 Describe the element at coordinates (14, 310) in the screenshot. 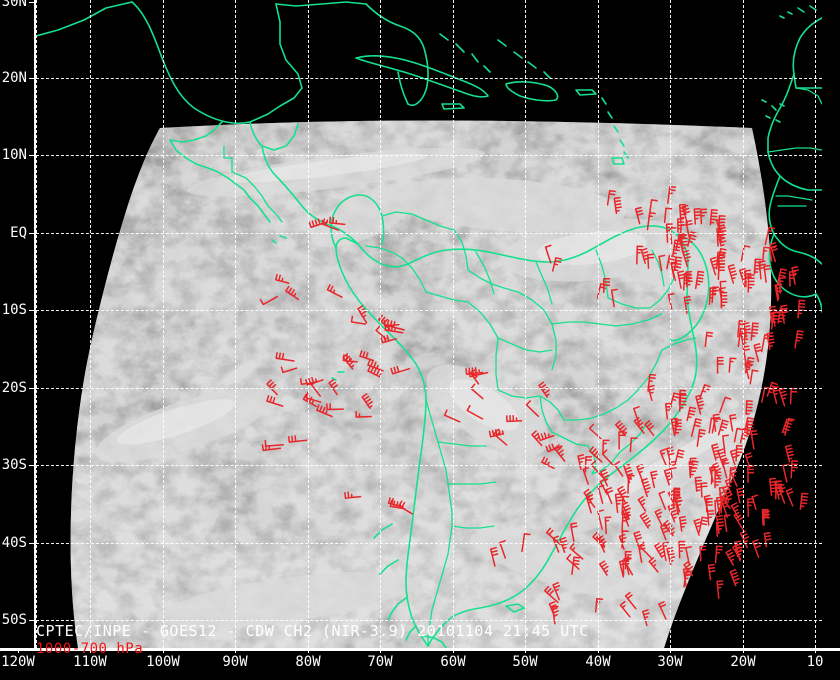

I see `y-label-10s: 10S` at that location.